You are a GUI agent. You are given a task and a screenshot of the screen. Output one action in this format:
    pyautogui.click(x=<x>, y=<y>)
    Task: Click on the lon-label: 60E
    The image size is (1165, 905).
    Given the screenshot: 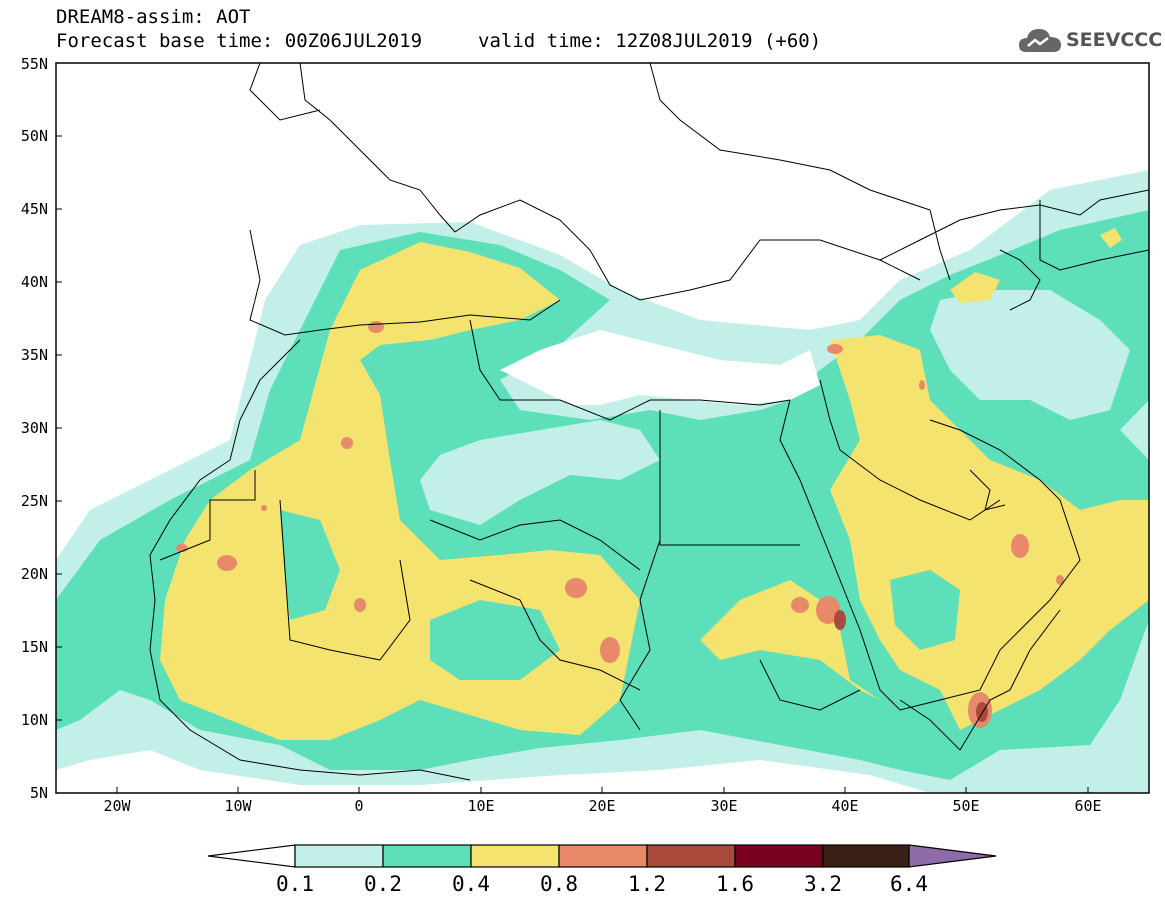 What is the action you would take?
    pyautogui.click(x=1088, y=806)
    